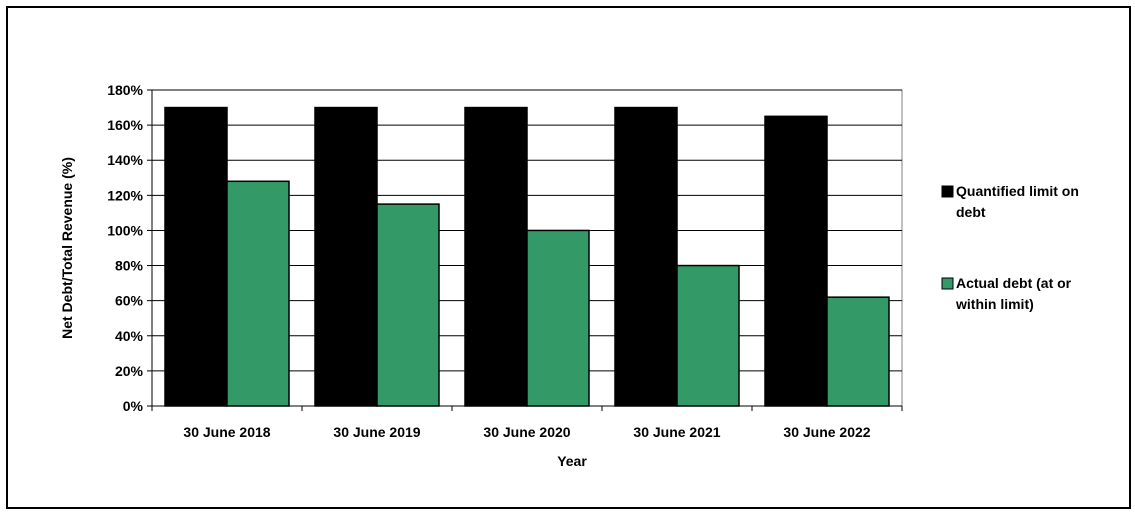 This screenshot has height=513, width=1135. Describe the element at coordinates (125, 248) in the screenshot. I see `y-tick-labels: 0% 20% 40% 60% 80% 100% 120% 140% 160% 180%` at that location.